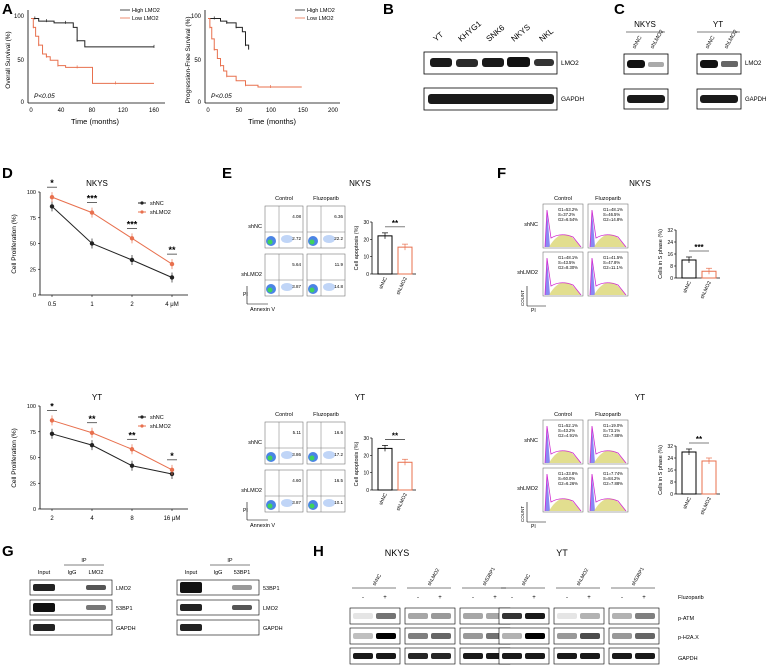 This screenshot has height=668, width=778. What do you see at coordinates (611, 214) in the screenshot?
I see `phase-stat: S=46.5%` at bounding box center [611, 214].